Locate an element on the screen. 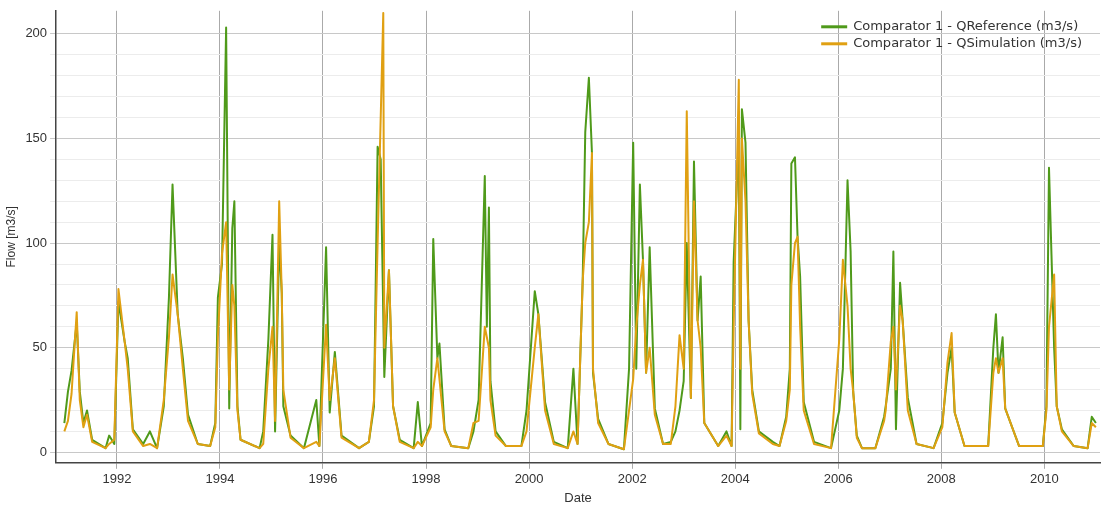 Image resolution: width=1104 pixels, height=506 pixels. x-tick-label: 2010 is located at coordinates (1044, 479).